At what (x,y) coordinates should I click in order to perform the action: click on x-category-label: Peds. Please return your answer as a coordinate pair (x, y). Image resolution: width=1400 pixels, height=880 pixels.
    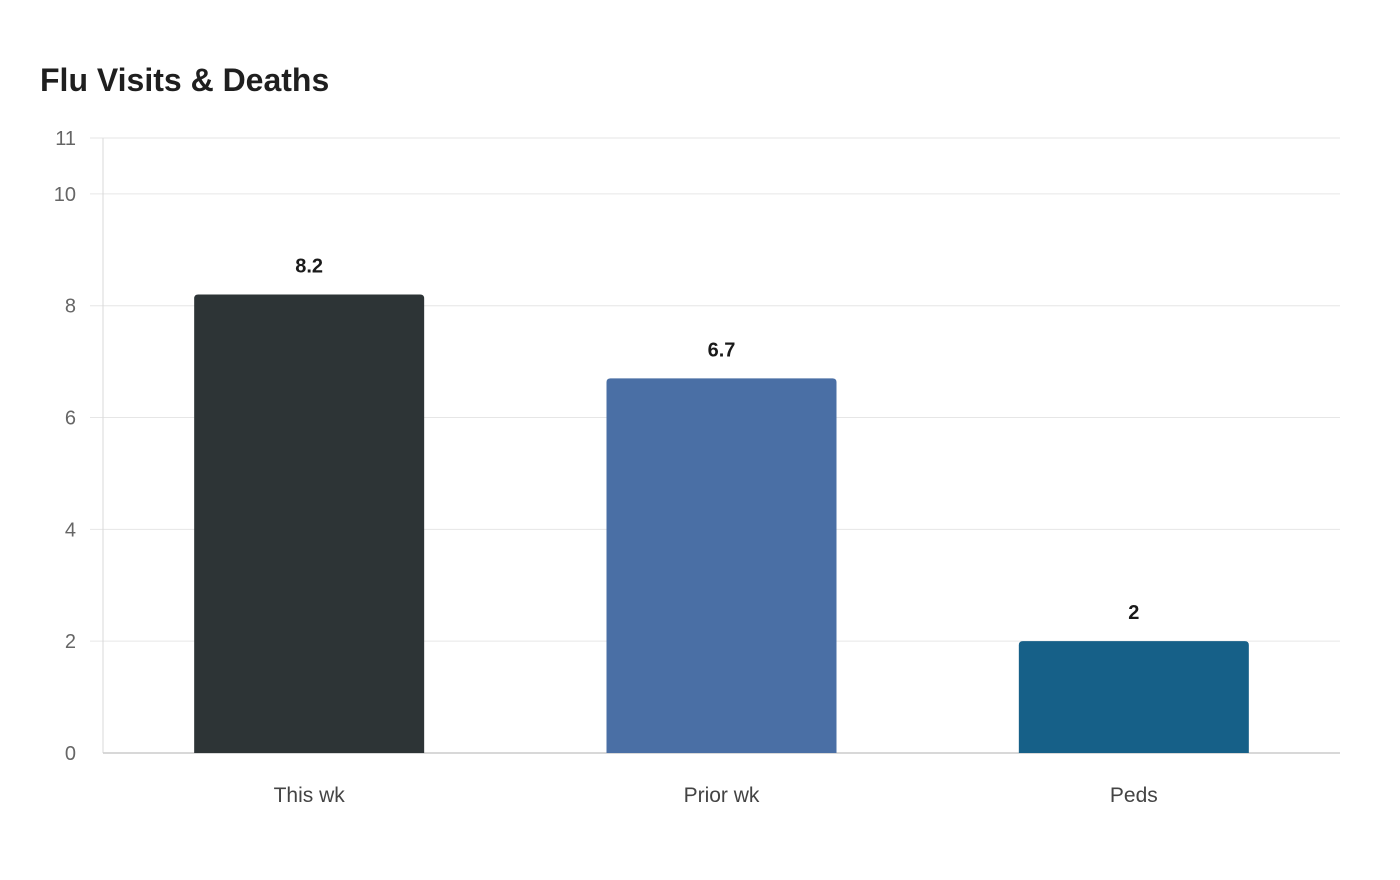
    Looking at the image, I should click on (1134, 795).